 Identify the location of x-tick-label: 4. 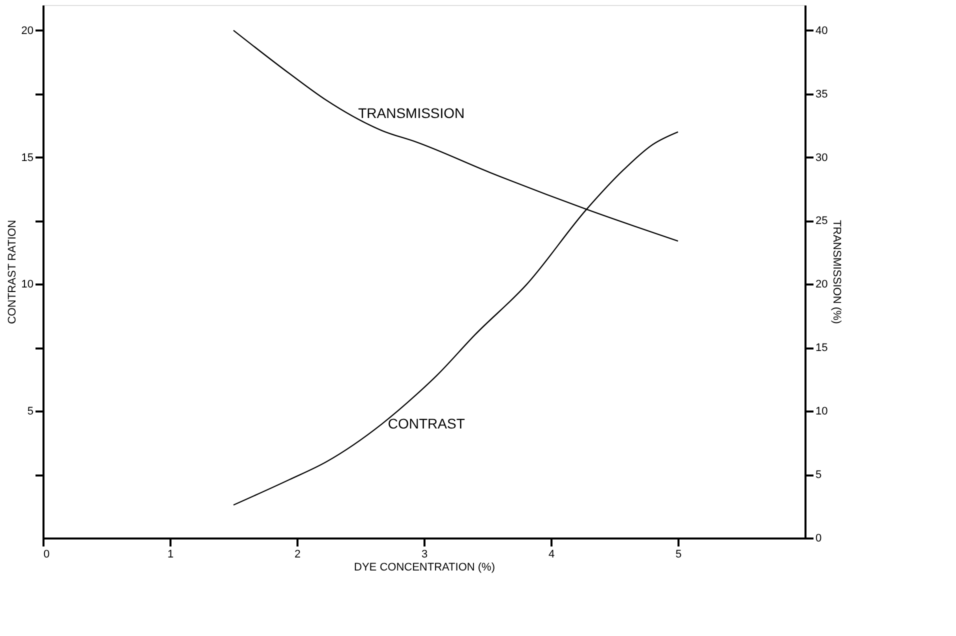
(551, 554).